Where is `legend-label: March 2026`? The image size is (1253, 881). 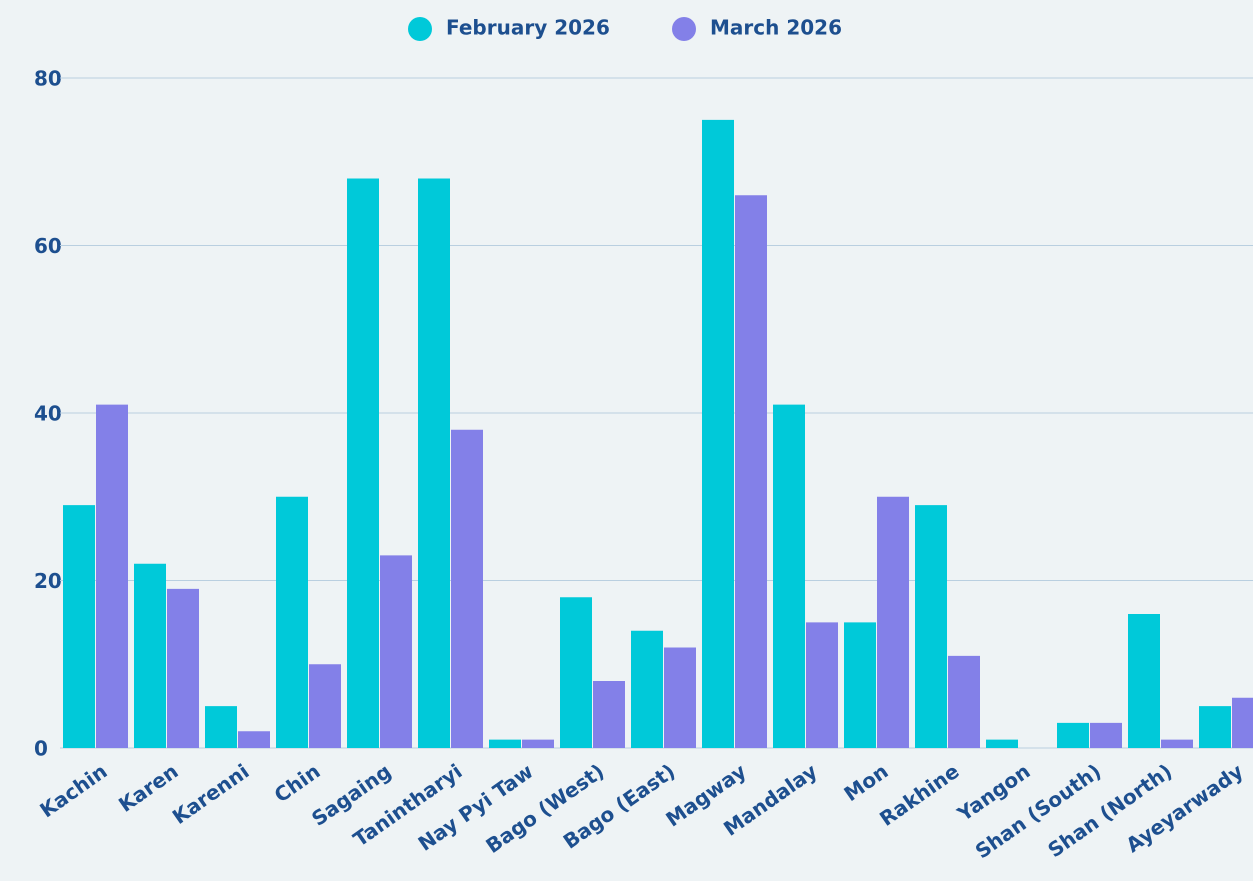
legend-label: March 2026 is located at coordinates (776, 28).